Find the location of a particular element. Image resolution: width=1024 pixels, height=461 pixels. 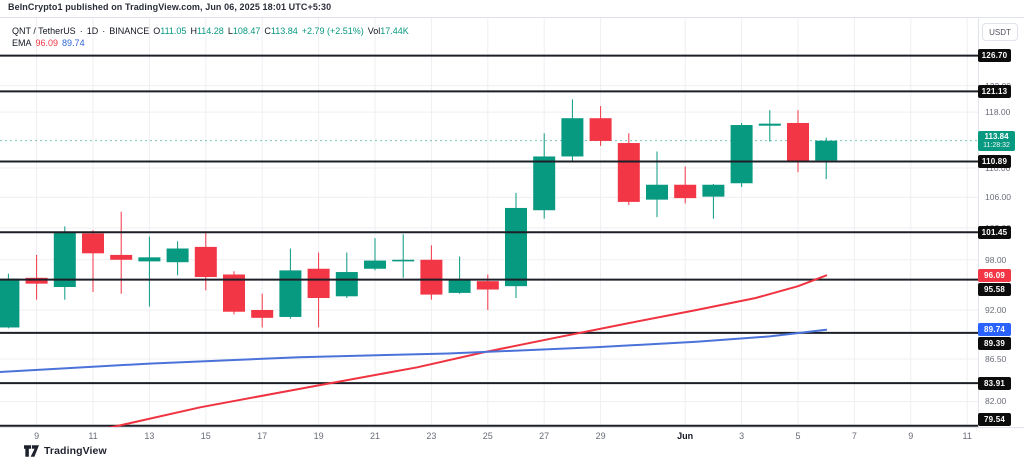

price-tick-106.00: 106.00 is located at coordinates (998, 197).